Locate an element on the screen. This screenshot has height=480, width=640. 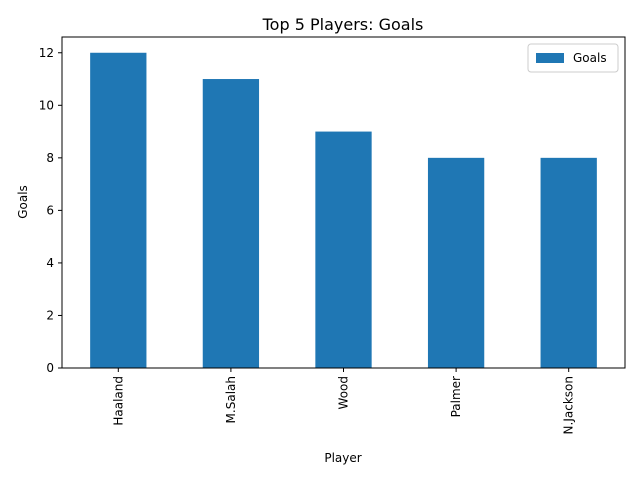
chart-title: Top 5 Players: Goals is located at coordinates (343, 24).